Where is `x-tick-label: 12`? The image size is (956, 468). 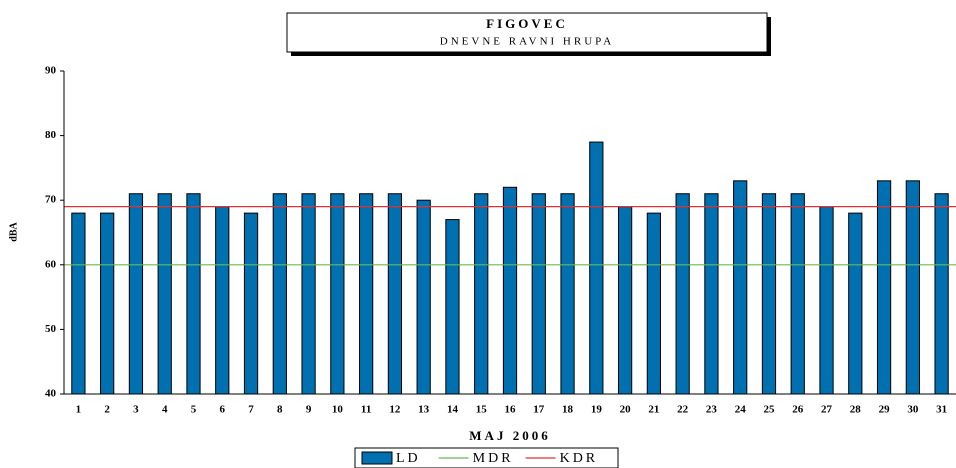 x-tick-label: 12 is located at coordinates (395, 410).